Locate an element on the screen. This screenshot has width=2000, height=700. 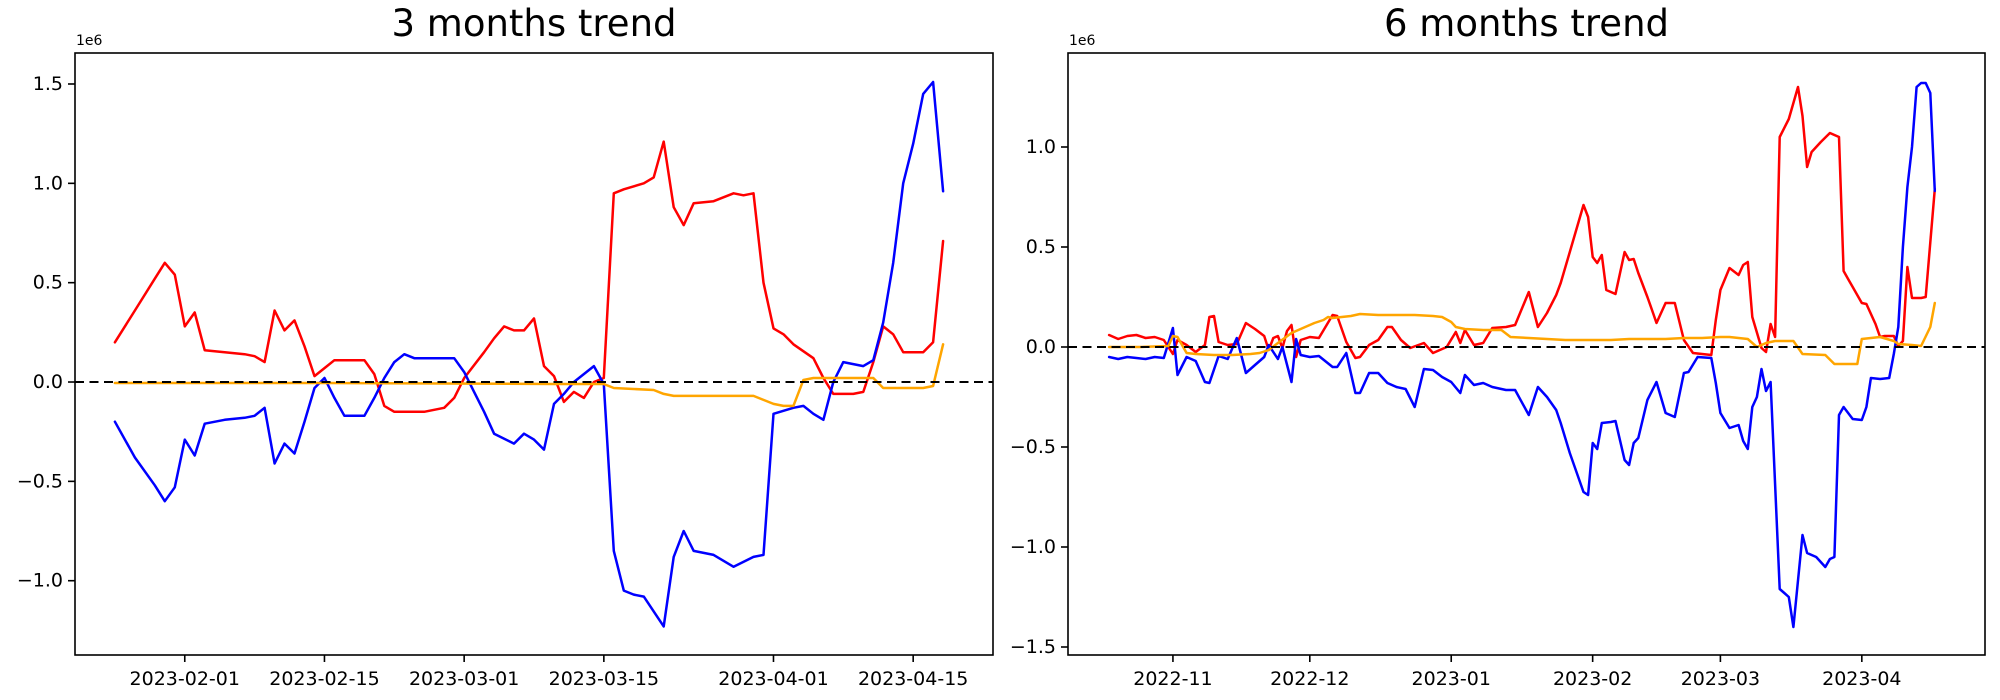
chart-title-3-months: 3 months trend is located at coordinates (534, 23).